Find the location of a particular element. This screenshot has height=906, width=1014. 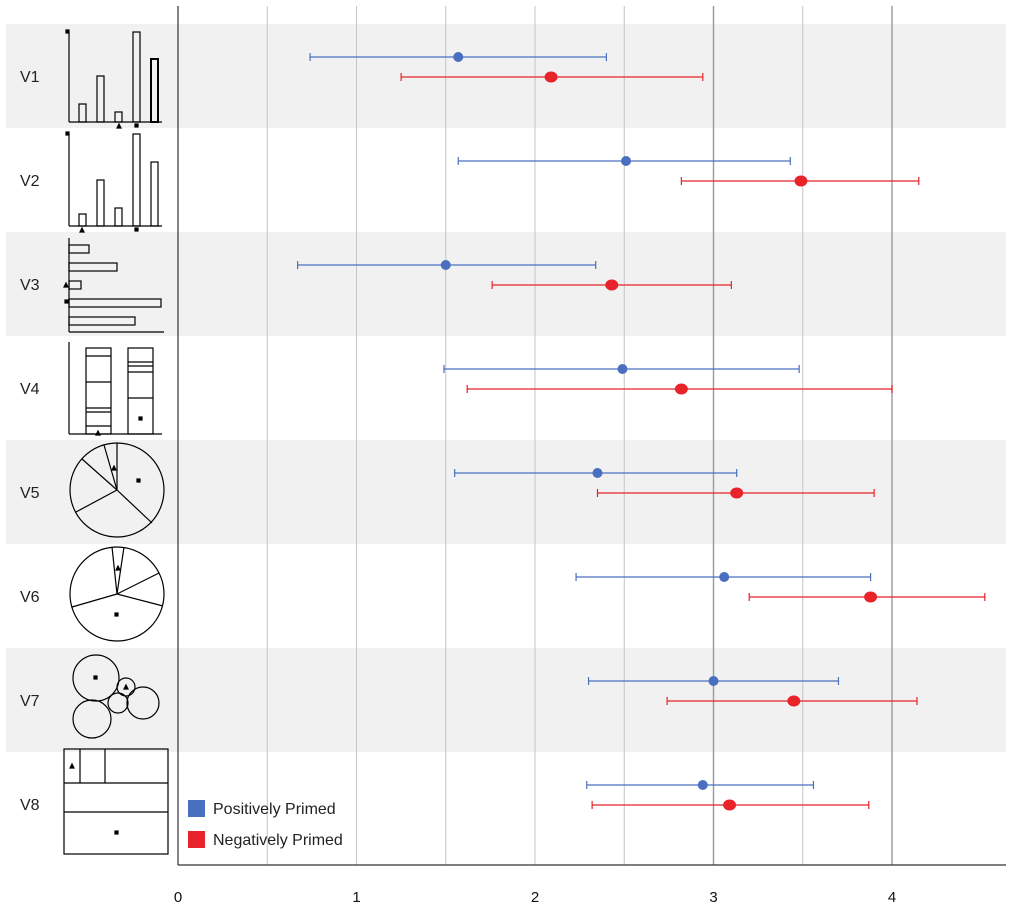

x-tick-label: 1 is located at coordinates (356, 897).